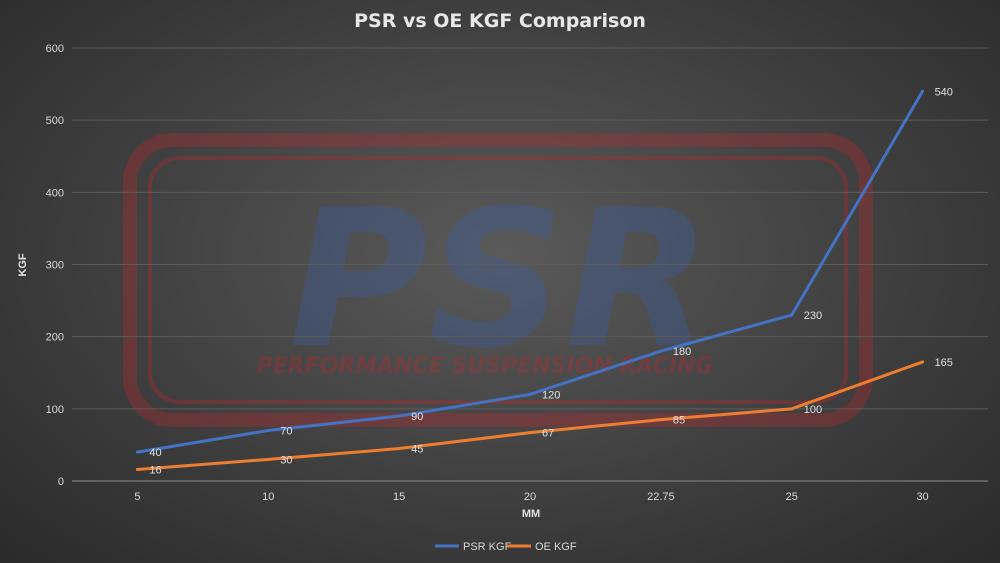 This screenshot has width=1000, height=563. What do you see at coordinates (61, 482) in the screenshot?
I see `y-tick-label: 0` at bounding box center [61, 482].